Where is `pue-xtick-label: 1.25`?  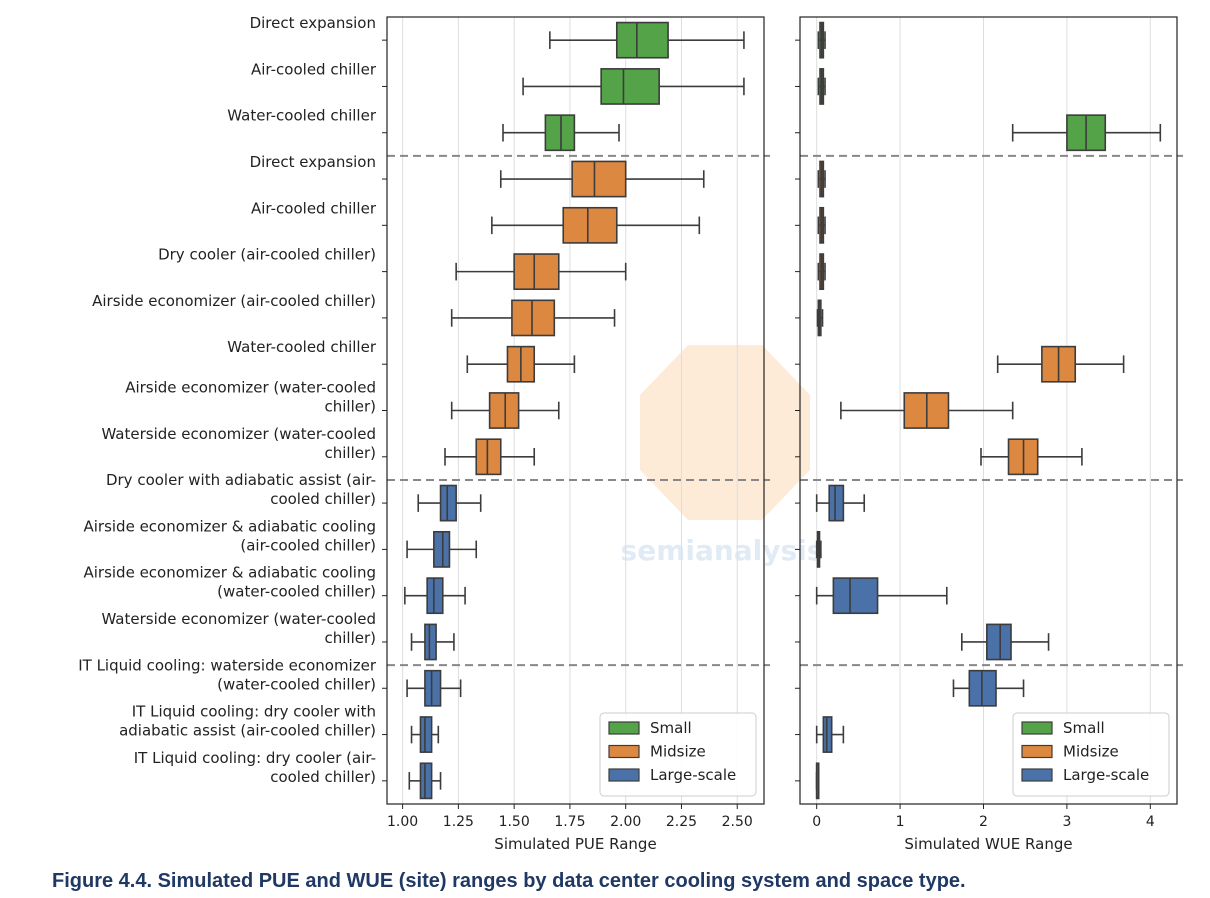 pue-xtick-label: 1.25 is located at coordinates (458, 822).